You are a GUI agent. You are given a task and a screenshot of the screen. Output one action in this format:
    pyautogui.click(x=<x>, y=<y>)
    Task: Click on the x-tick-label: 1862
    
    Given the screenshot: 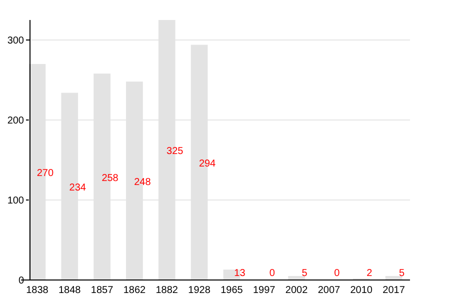 What is the action you would take?
    pyautogui.click(x=134, y=290)
    